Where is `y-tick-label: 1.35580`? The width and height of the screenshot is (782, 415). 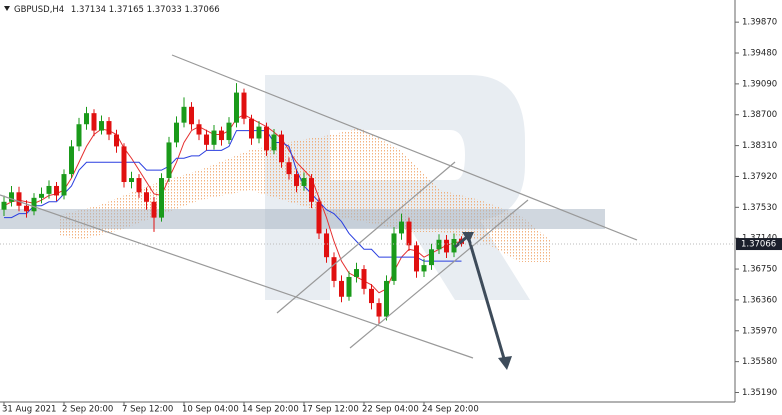
y-tick-label: 1.35580 is located at coordinates (759, 362).